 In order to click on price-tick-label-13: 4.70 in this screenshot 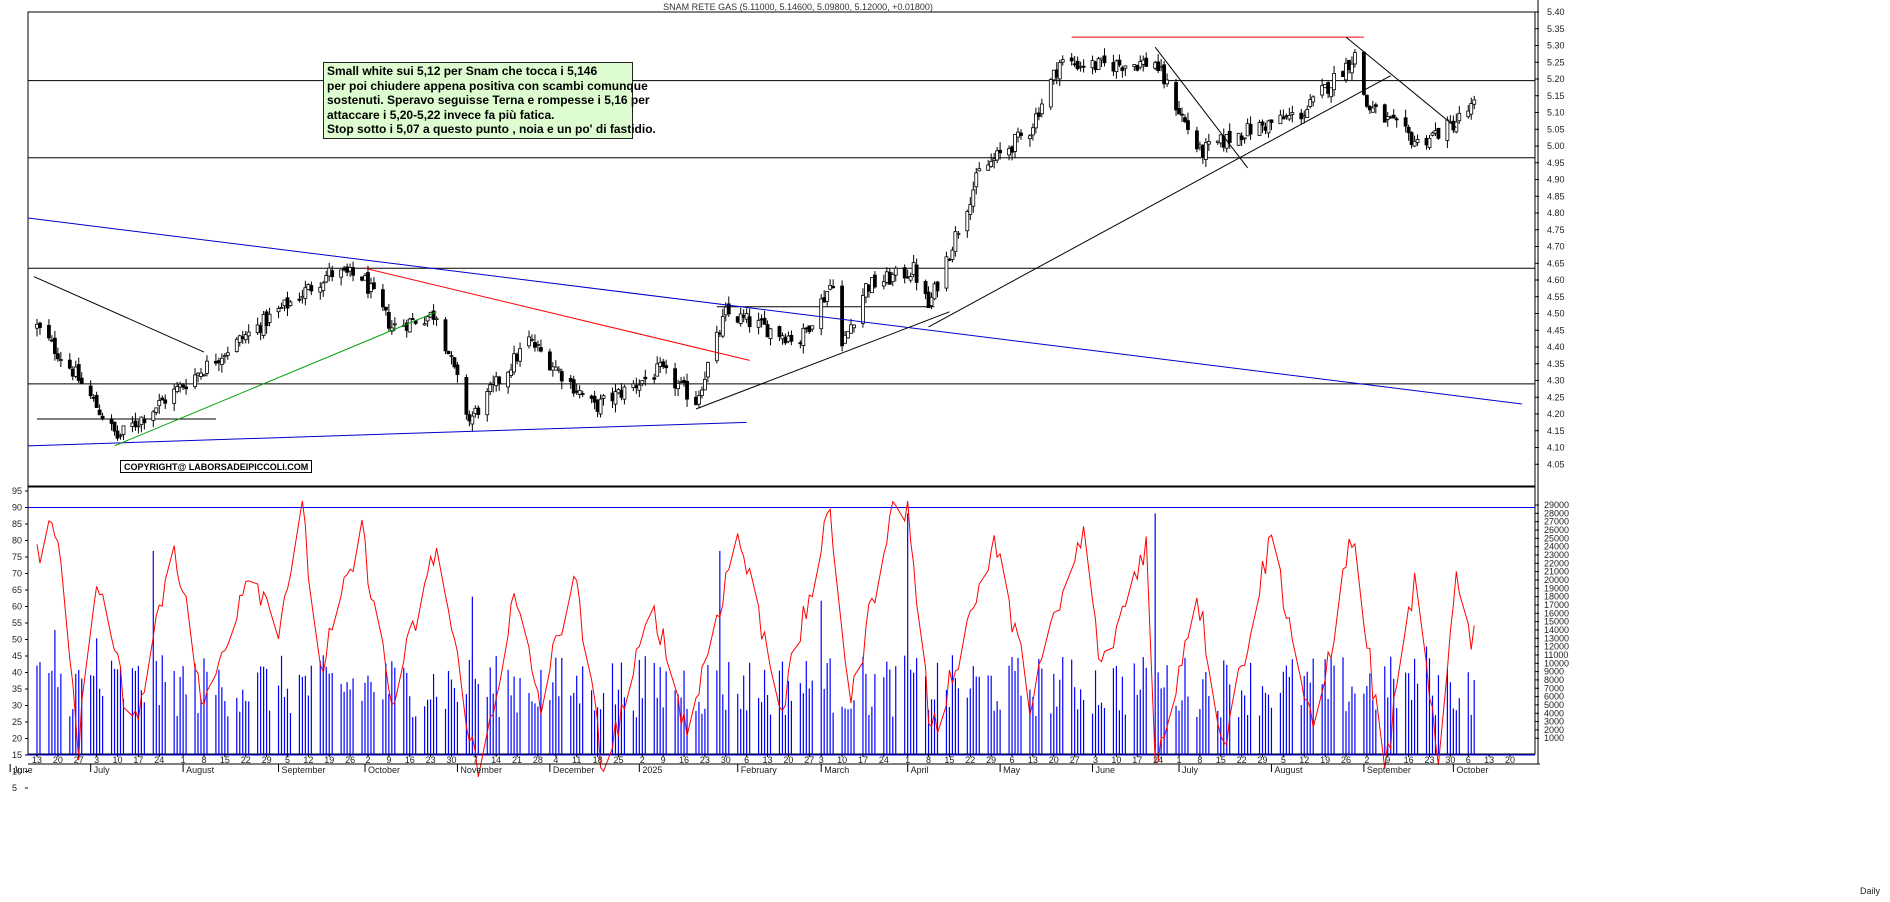, I will do `click(1556, 247)`.